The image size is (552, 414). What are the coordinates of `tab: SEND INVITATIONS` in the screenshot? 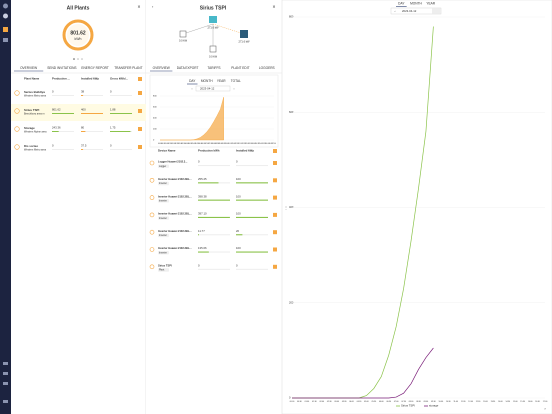 It's located at (61, 68).